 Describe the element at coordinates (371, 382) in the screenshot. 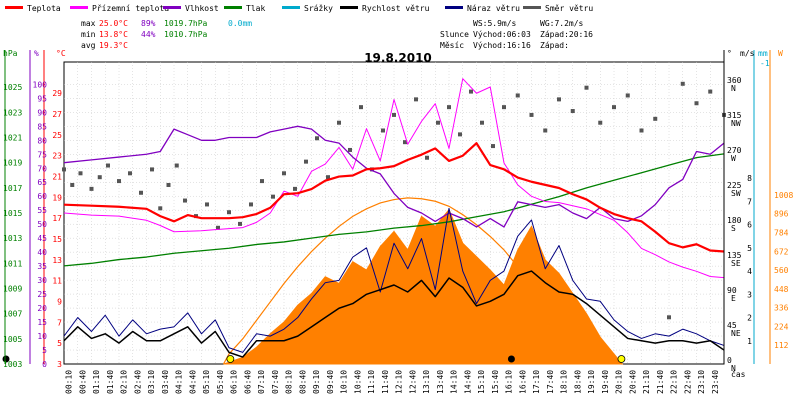

I see `tick-time: 11:10` at that location.